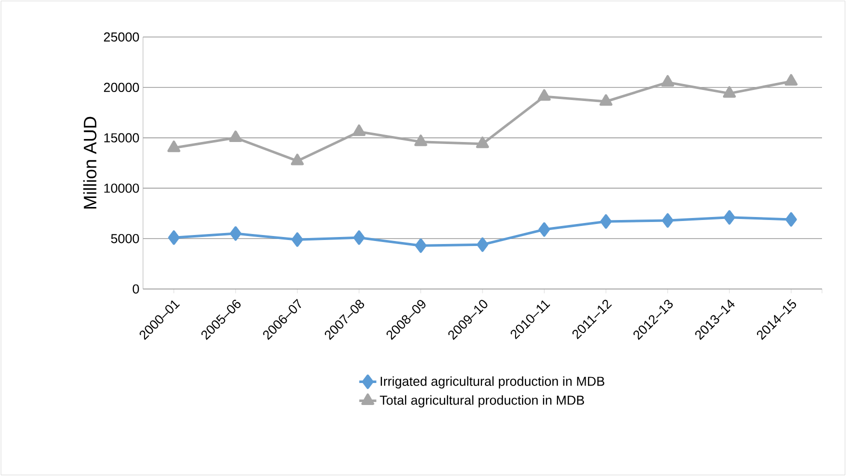  Describe the element at coordinates (121, 87) in the screenshot. I see `y-tick-label: 20000` at that location.